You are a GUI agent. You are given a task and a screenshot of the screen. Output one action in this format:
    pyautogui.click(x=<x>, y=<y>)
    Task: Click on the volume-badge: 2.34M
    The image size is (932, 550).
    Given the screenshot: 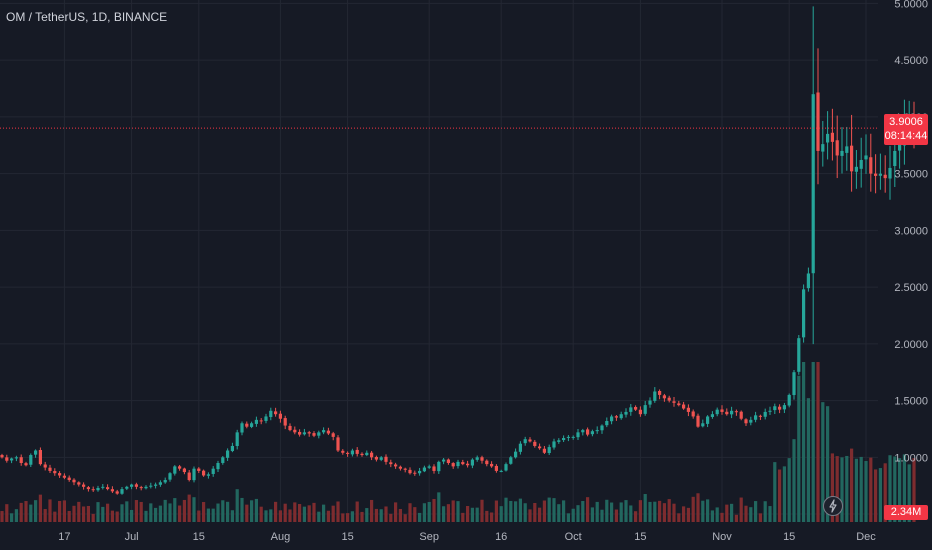 What is the action you would take?
    pyautogui.click(x=906, y=512)
    